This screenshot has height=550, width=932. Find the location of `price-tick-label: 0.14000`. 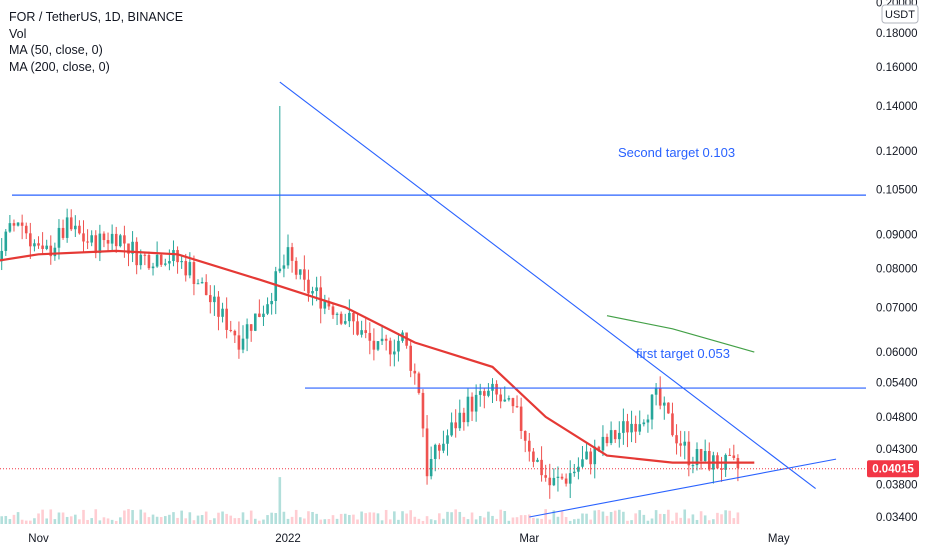

price-tick-label: 0.14000 is located at coordinates (897, 107).